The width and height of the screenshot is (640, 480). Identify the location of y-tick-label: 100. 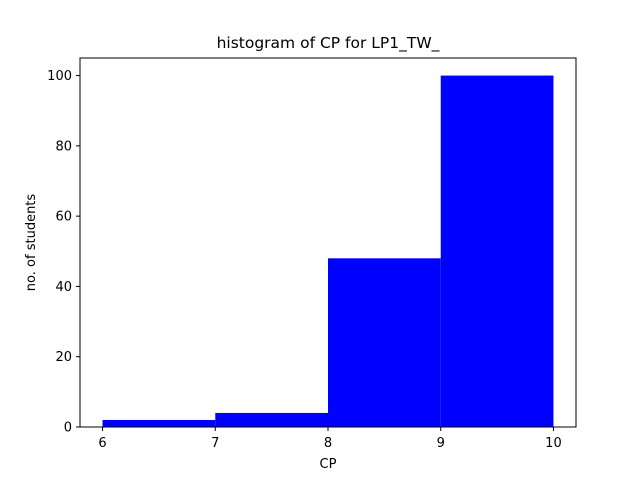
(59, 76).